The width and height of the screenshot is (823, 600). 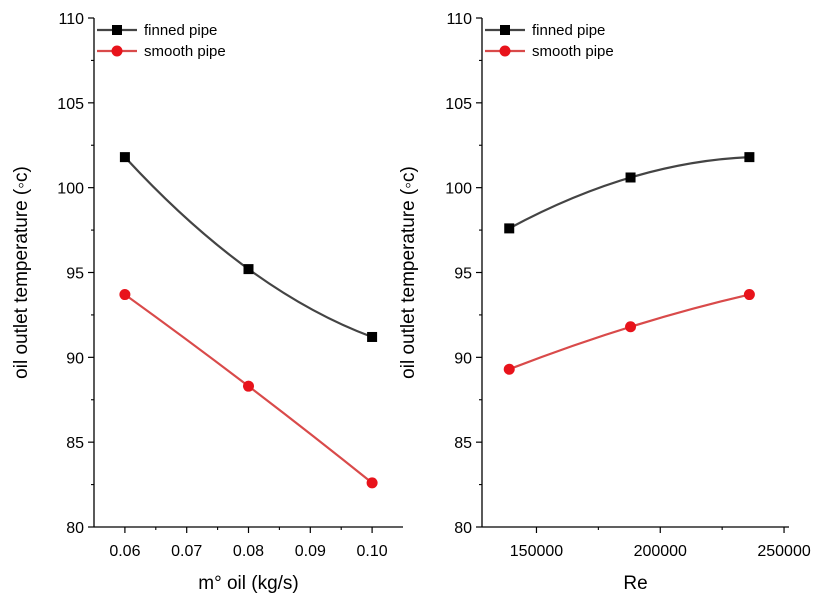 I want to click on x-tick-label: 0.06, so click(x=124, y=551).